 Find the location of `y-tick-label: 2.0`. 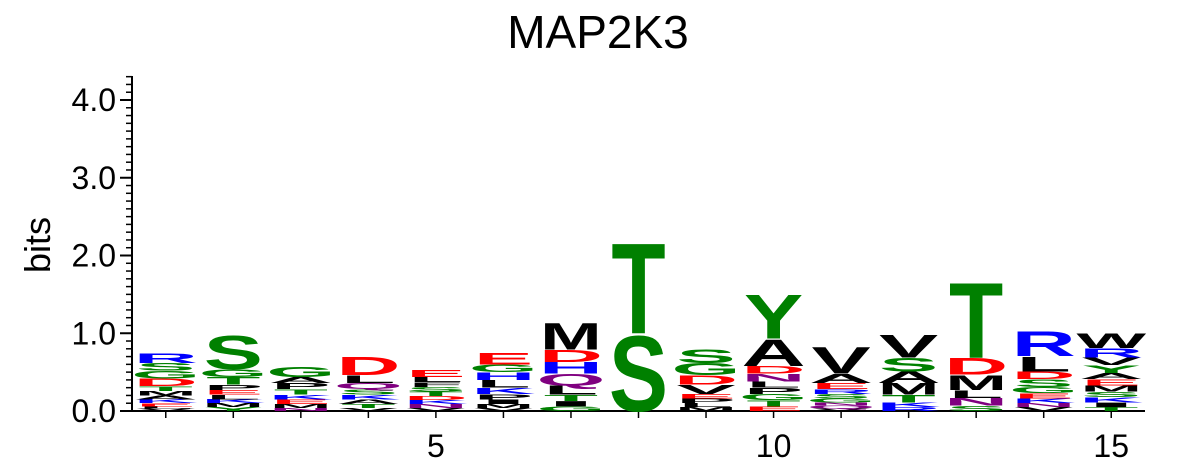

y-tick-label: 2.0 is located at coordinates (94, 256).